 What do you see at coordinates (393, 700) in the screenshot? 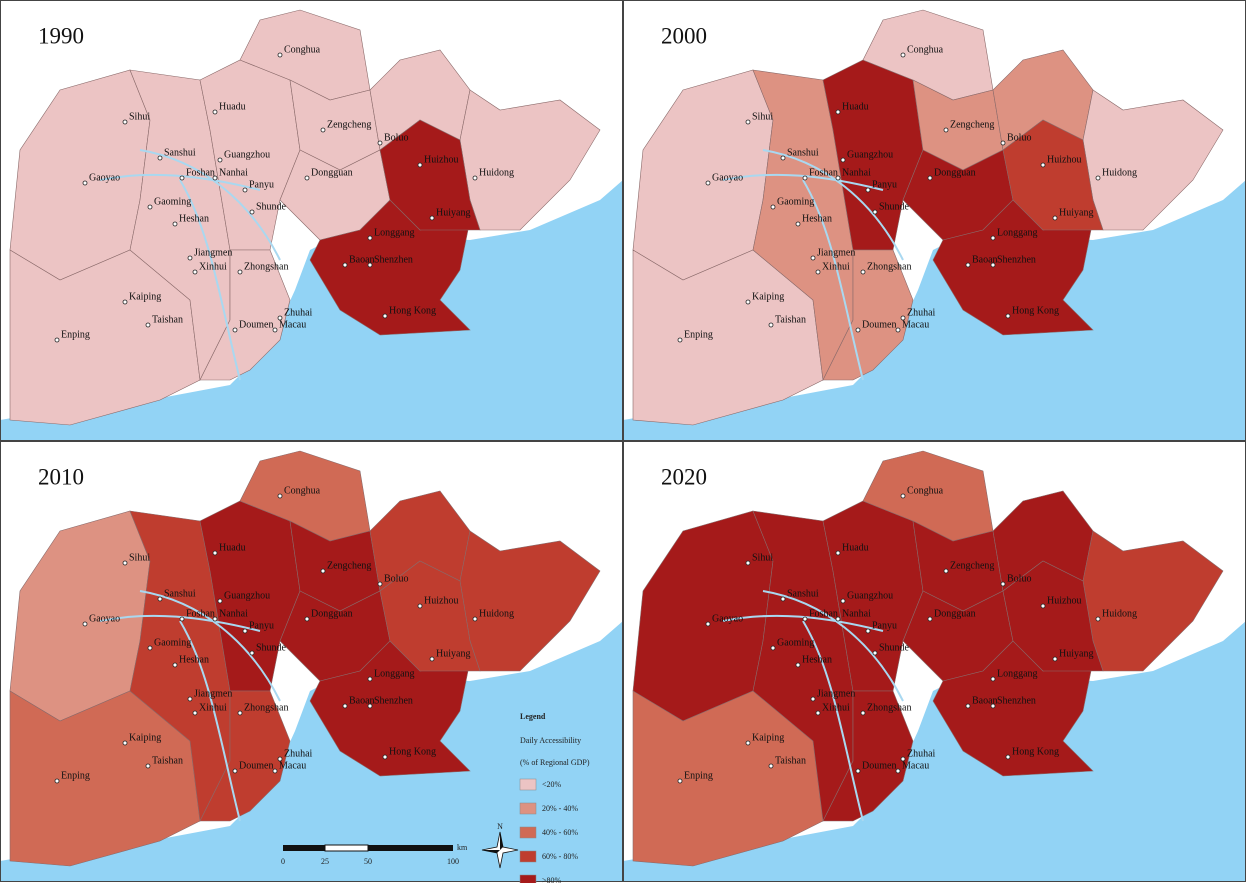
I see `city-label: Shenzhen` at bounding box center [393, 700].